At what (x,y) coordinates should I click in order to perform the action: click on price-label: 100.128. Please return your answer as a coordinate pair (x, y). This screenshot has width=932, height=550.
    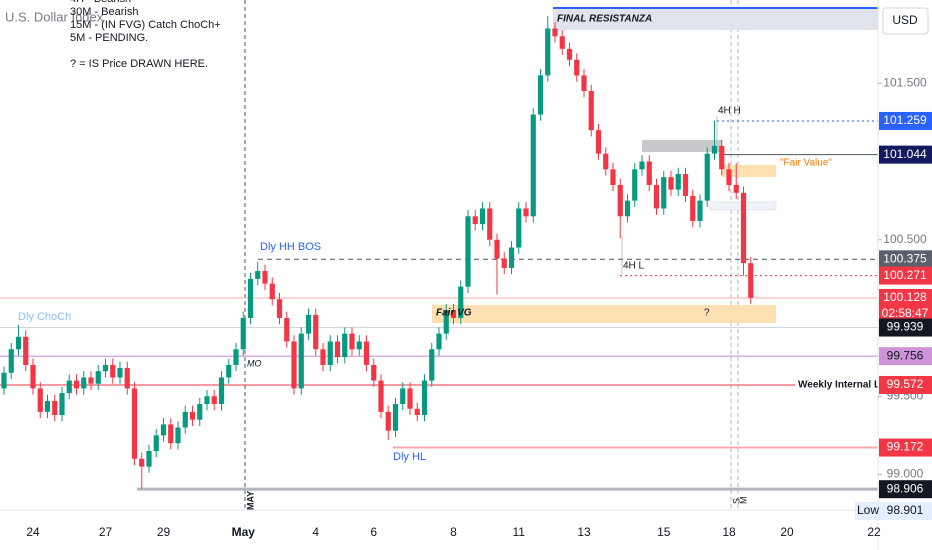
    Looking at the image, I should click on (905, 297).